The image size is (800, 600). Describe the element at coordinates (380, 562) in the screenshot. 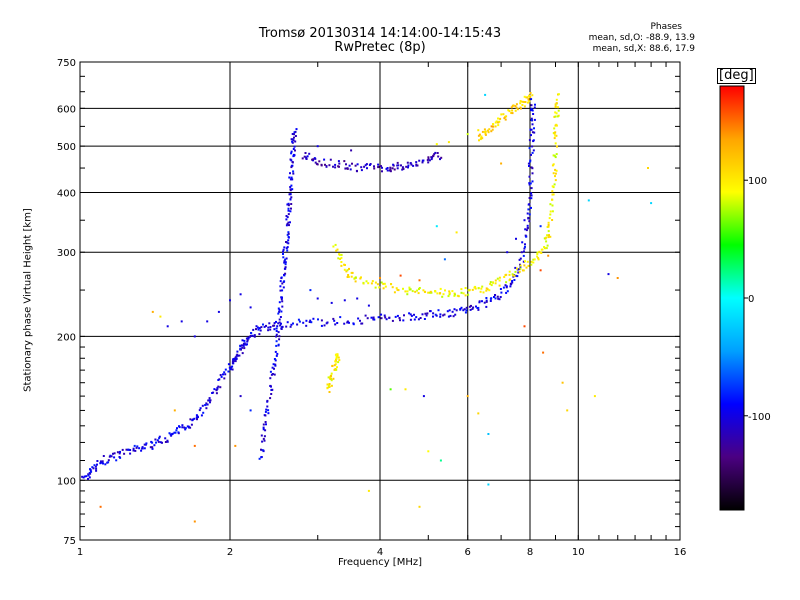

I see `x-axis-label: Frequency [MHz]` at that location.